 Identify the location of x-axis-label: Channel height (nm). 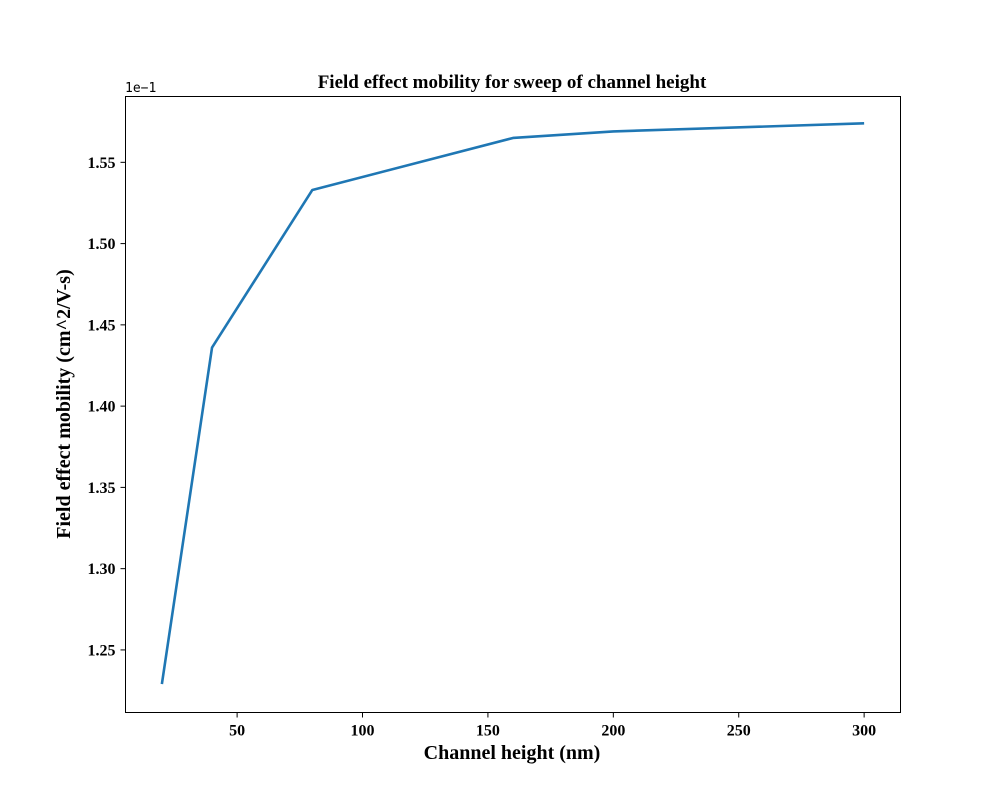
(512, 753).